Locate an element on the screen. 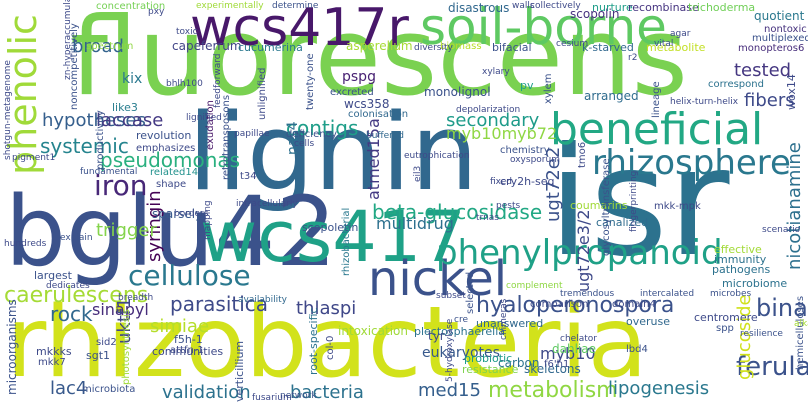 Image resolution: width=808 pixels, height=404 pixels. word: emphasizes is located at coordinates (166, 148).